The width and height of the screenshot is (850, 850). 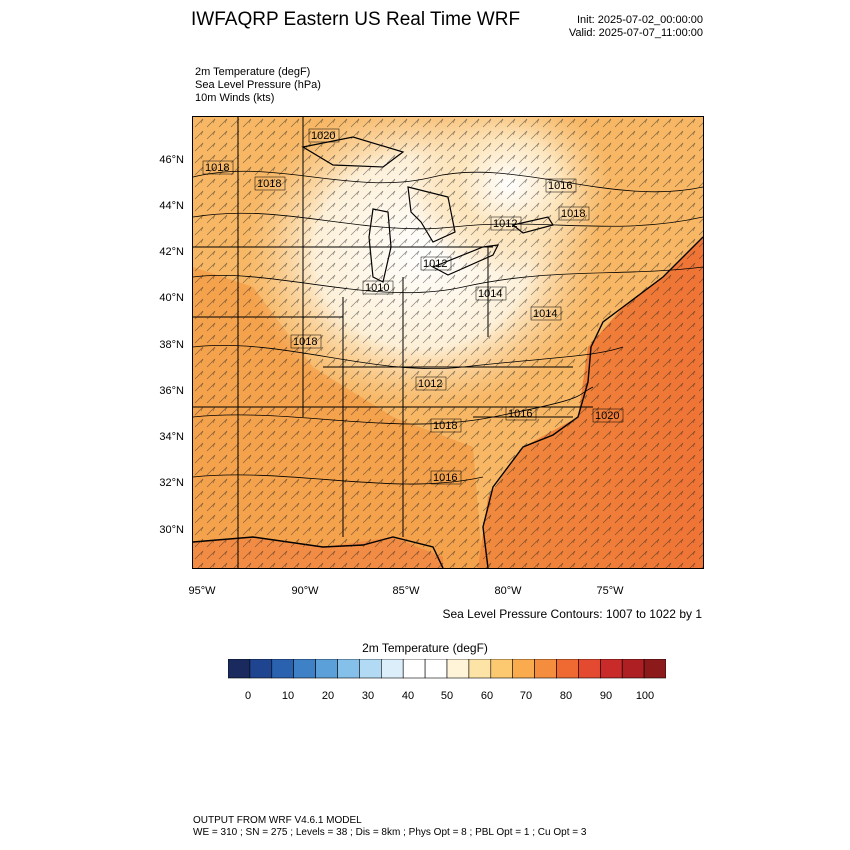 What do you see at coordinates (305, 591) in the screenshot?
I see `lon-label: 90°W` at bounding box center [305, 591].